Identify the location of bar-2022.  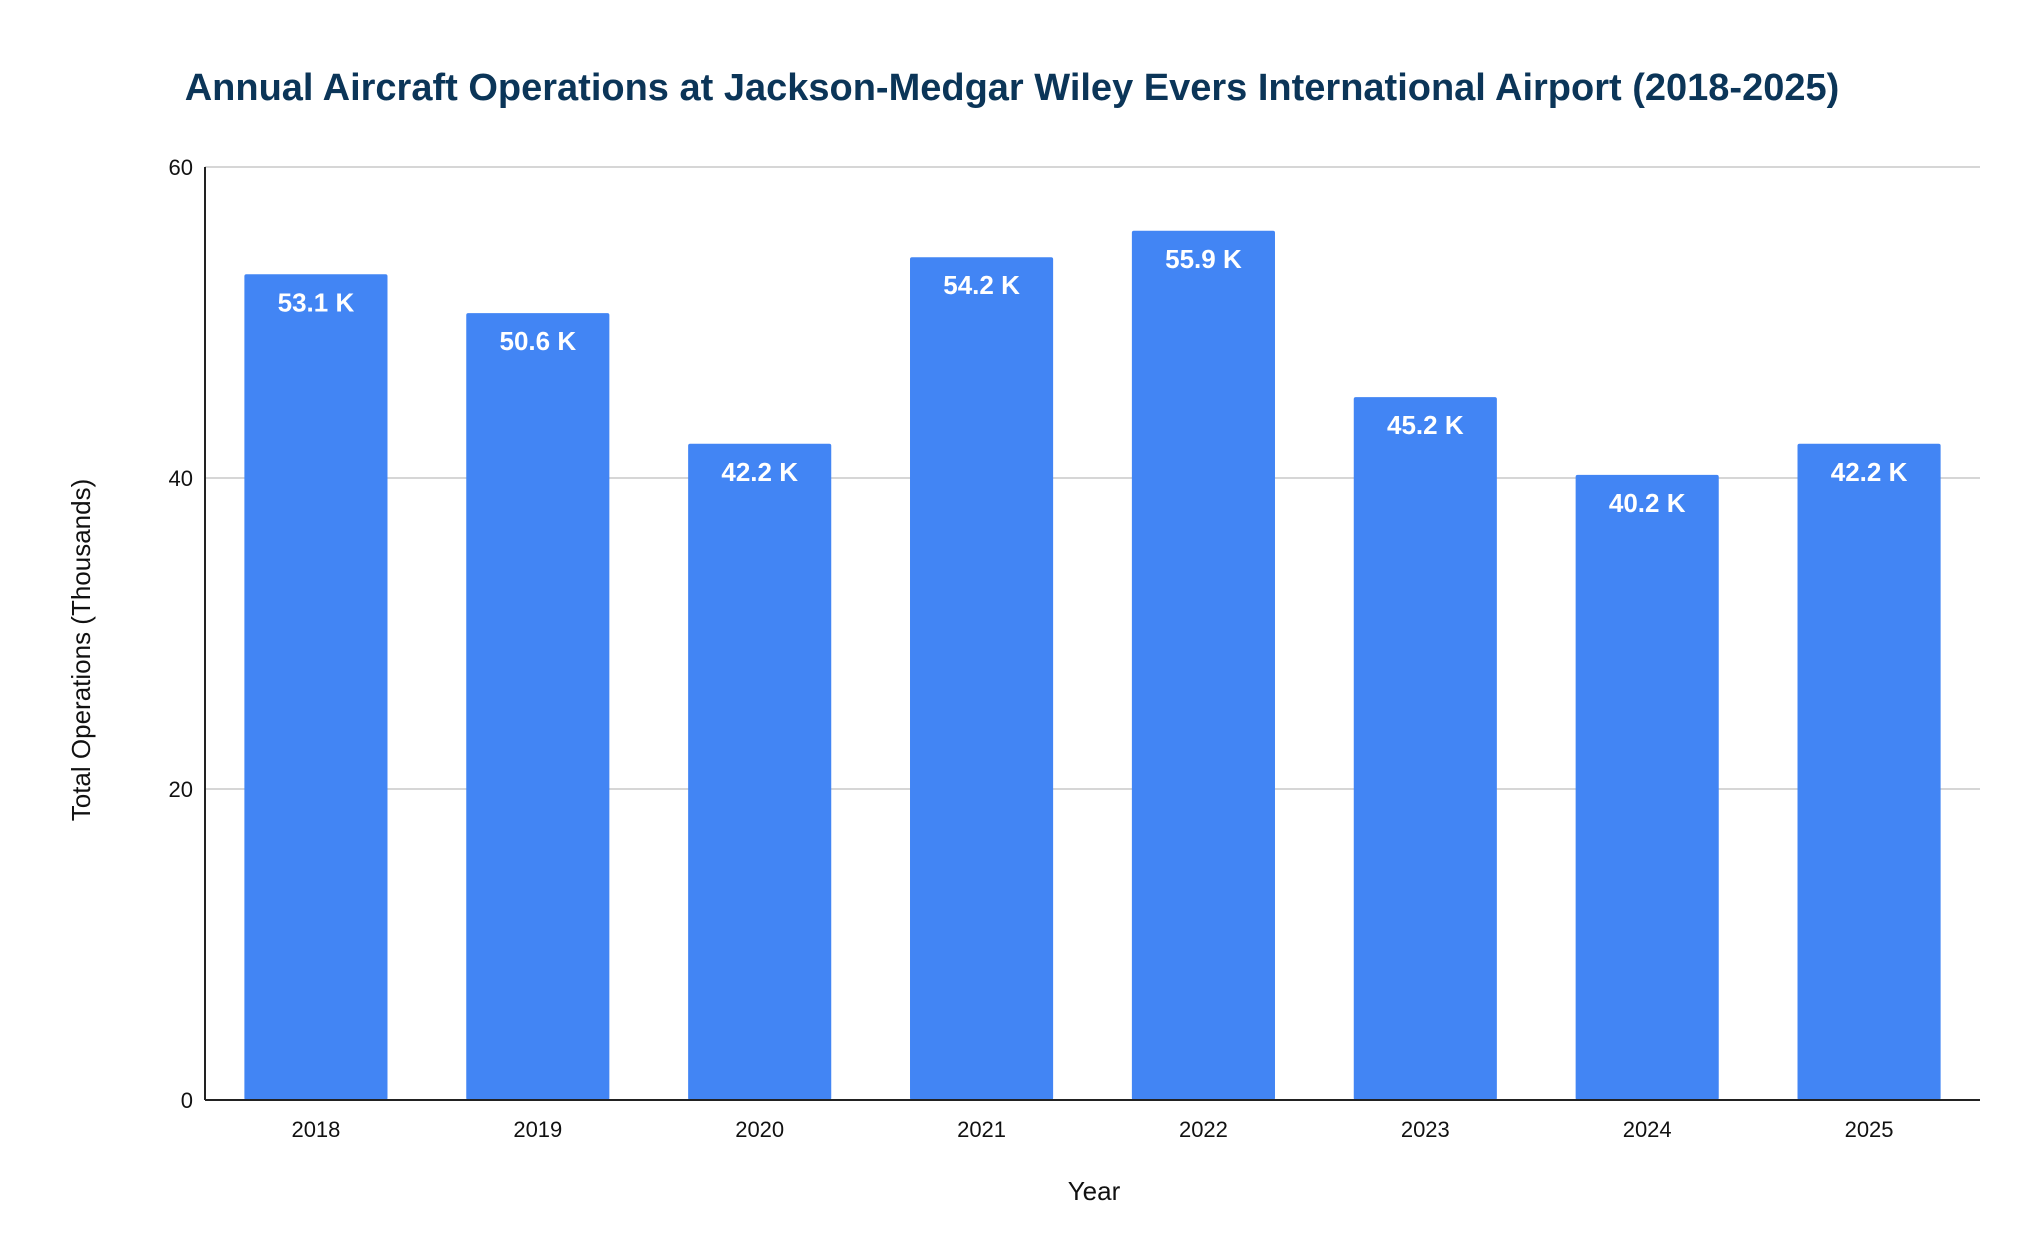
(1203, 665).